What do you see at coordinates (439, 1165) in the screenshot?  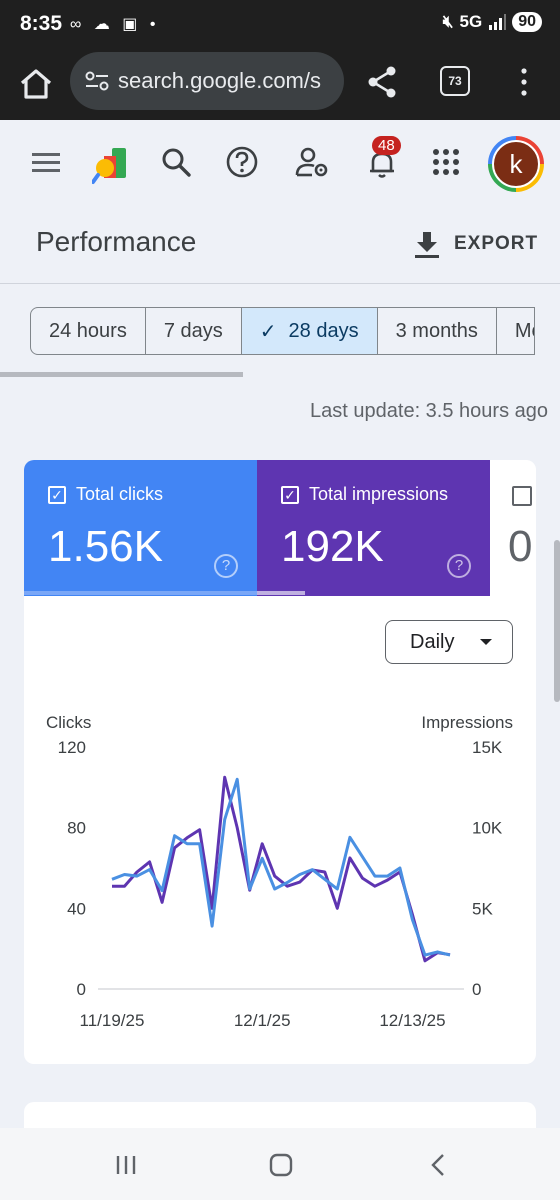 I see `back-nav-icon` at bounding box center [439, 1165].